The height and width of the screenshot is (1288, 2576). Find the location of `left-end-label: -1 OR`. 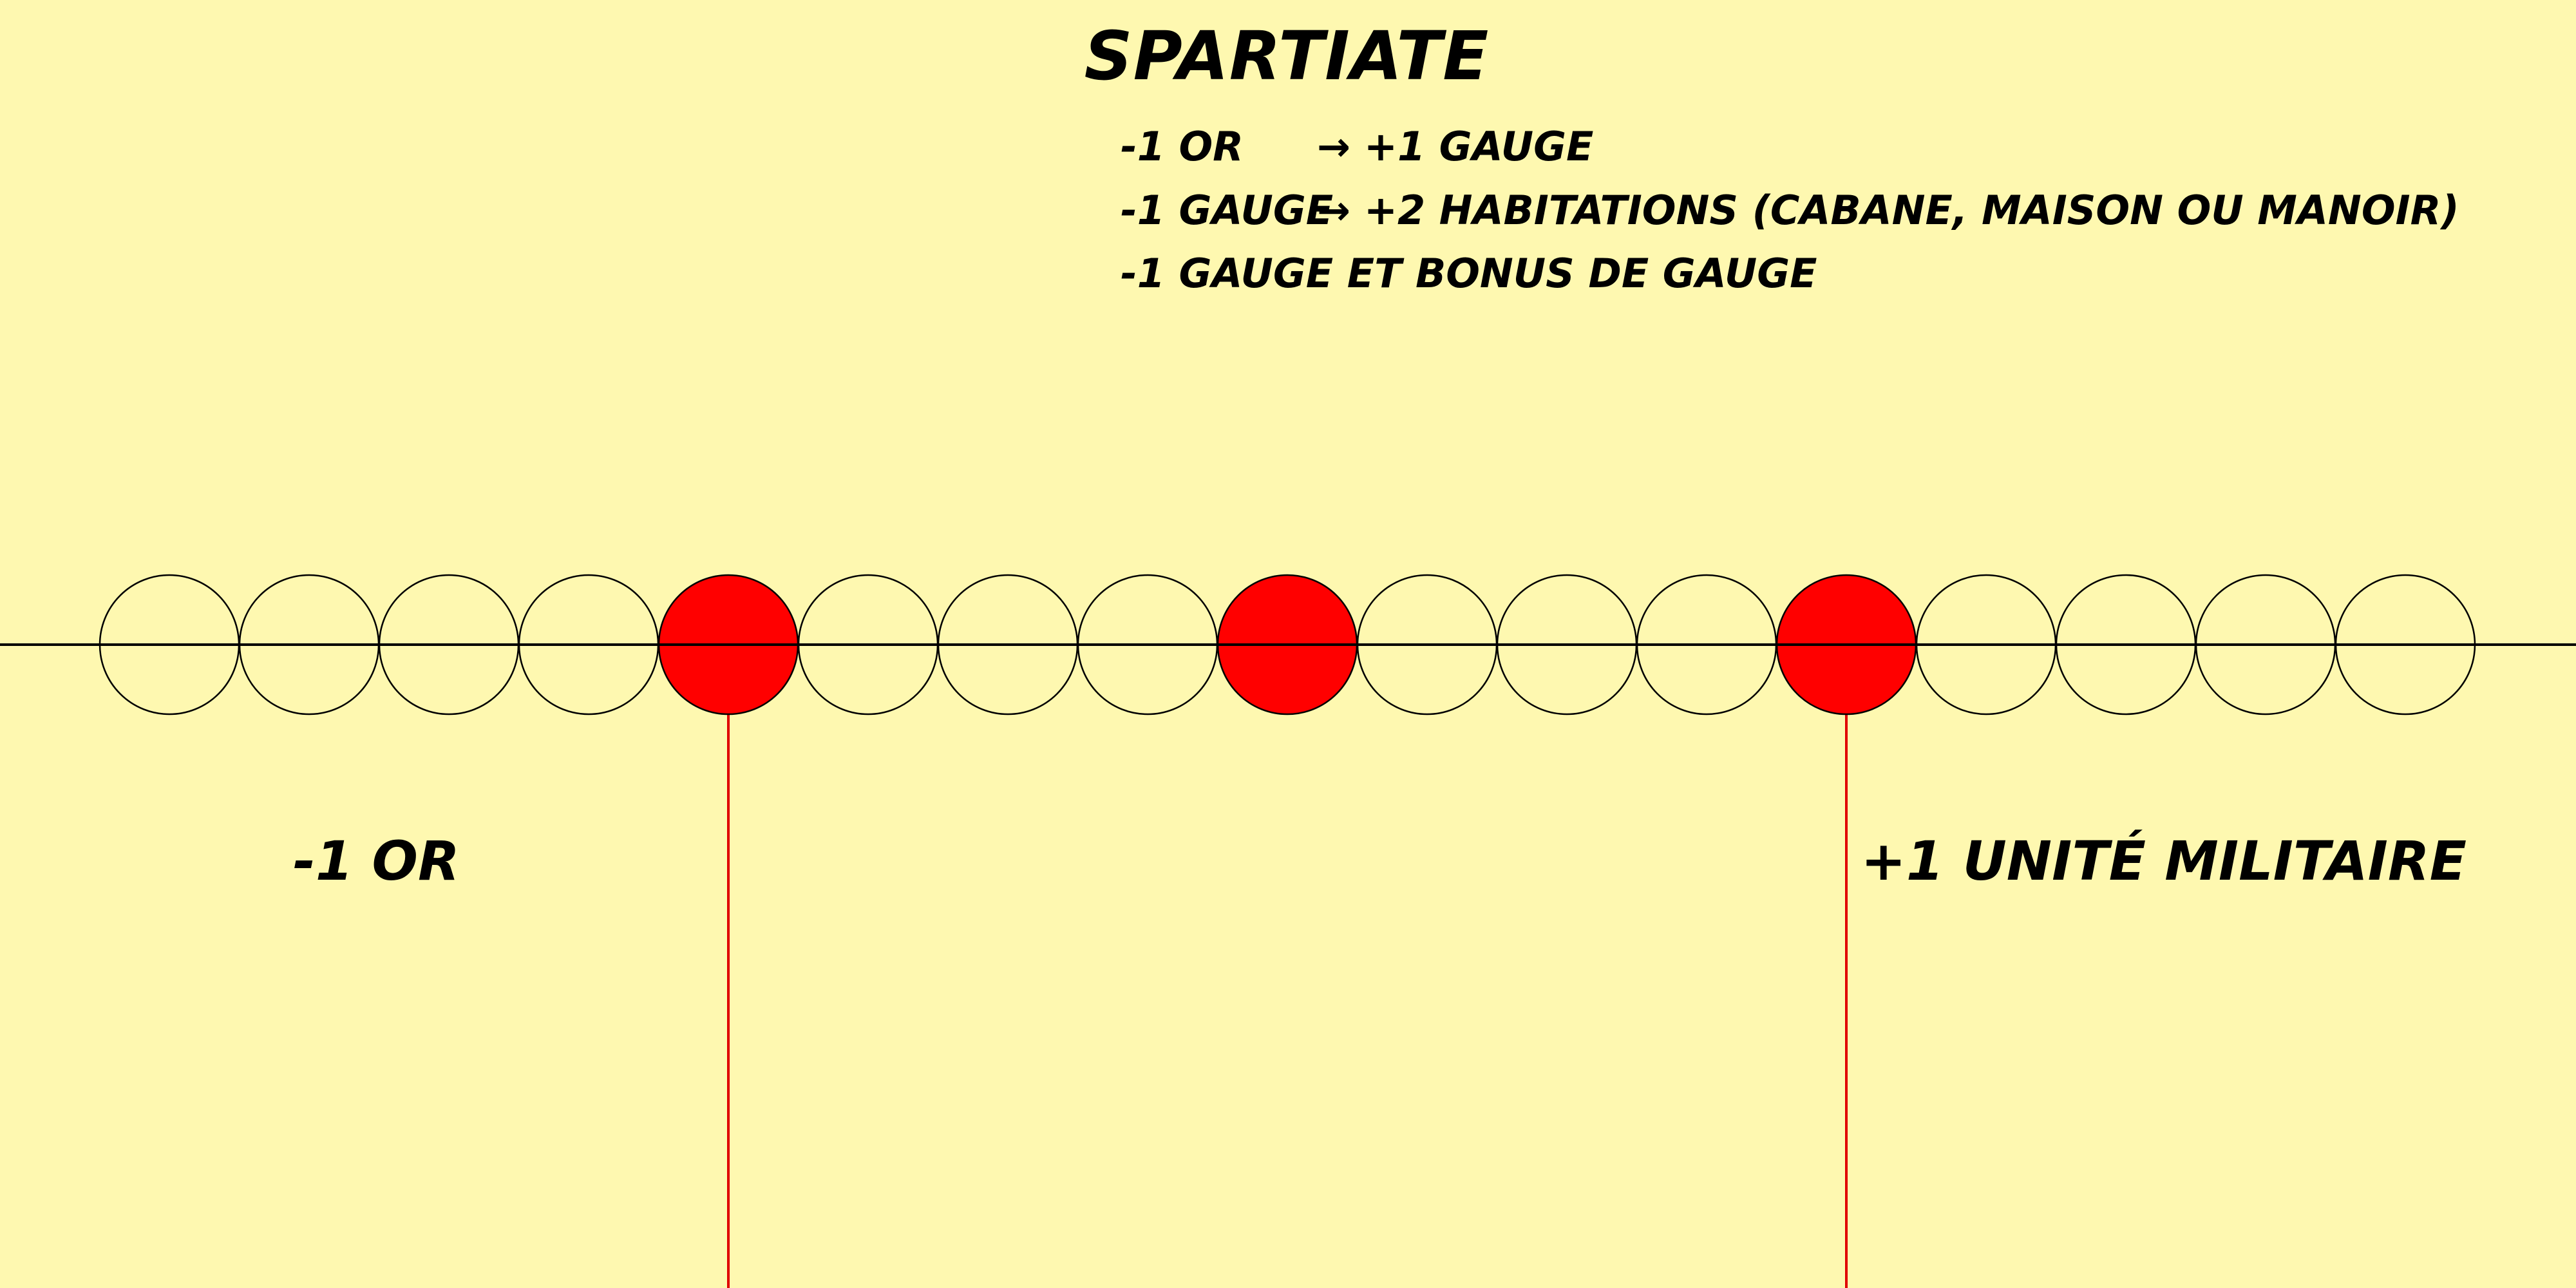

left-end-label: -1 OR is located at coordinates (377, 861).